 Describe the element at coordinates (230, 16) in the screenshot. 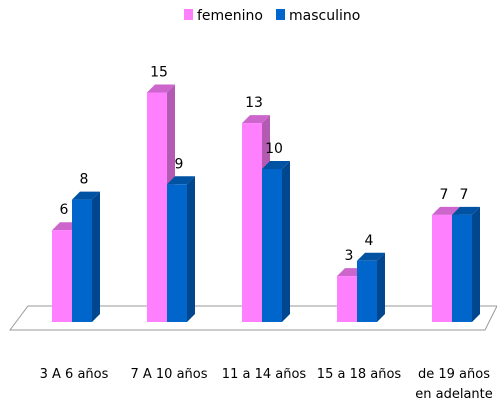

I see `legend-label: femenino` at that location.